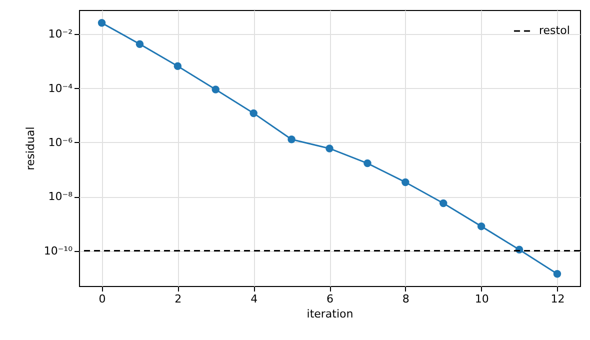 This screenshot has height=340, width=590. I want to click on y-tick-label: 10⁻⁶, so click(61, 142).